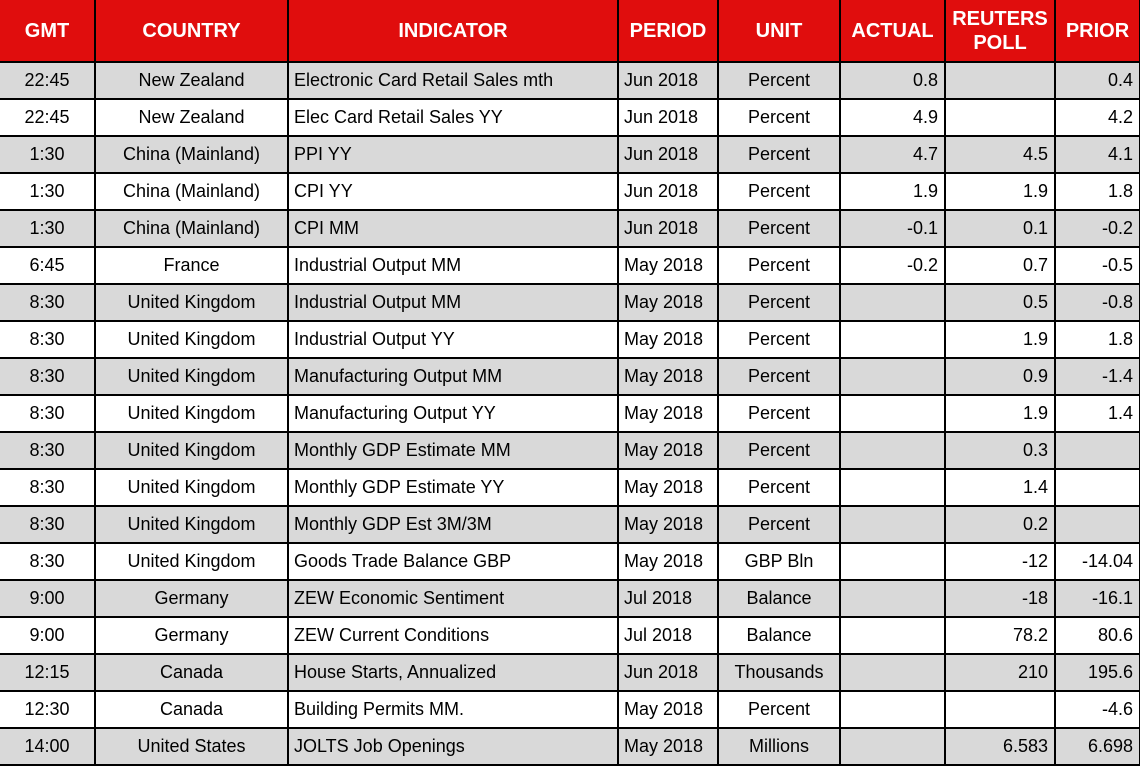 This screenshot has width=1140, height=766. What do you see at coordinates (1097, 154) in the screenshot?
I see `cell-prior: 4.1` at bounding box center [1097, 154].